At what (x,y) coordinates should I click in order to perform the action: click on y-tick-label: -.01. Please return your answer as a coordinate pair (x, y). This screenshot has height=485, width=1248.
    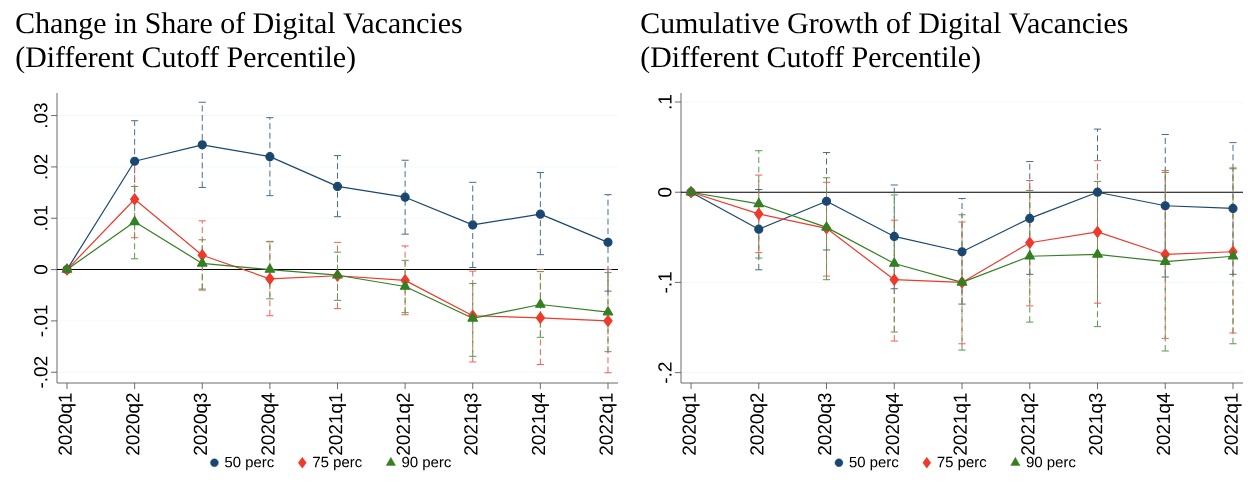
    Looking at the image, I should click on (41, 321).